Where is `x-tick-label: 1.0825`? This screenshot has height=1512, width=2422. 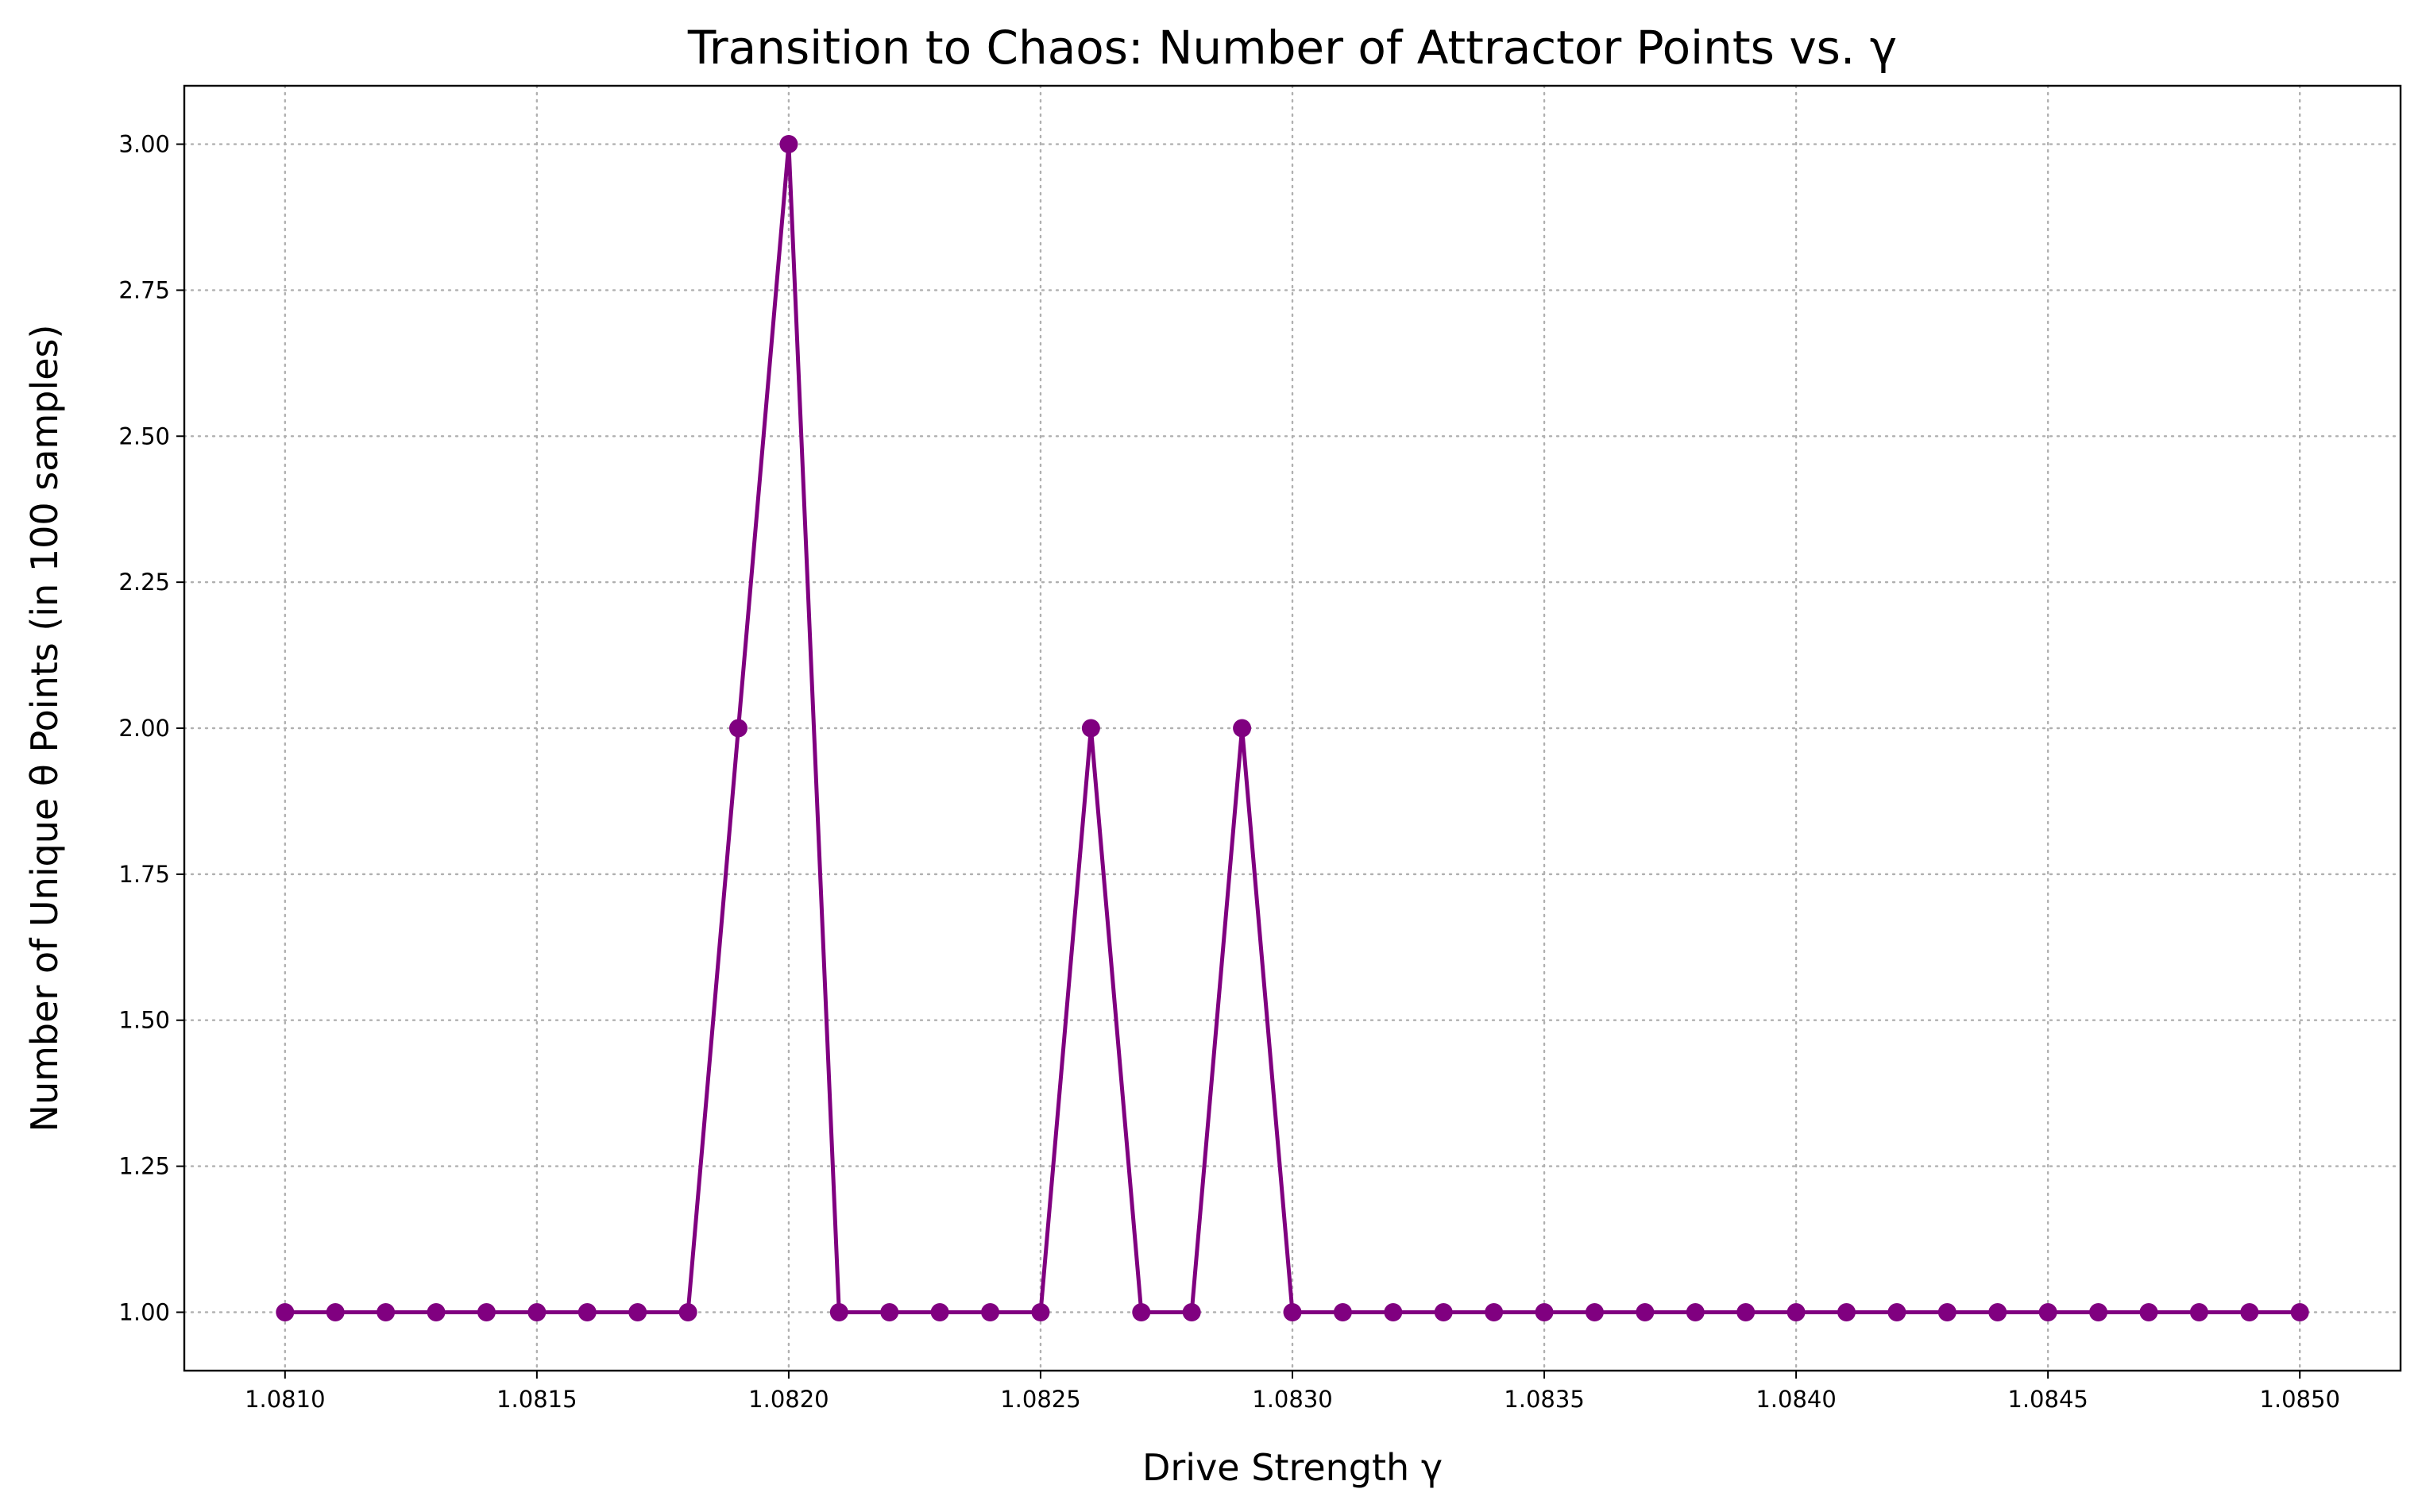 x-tick-label: 1.0825 is located at coordinates (1040, 1399).